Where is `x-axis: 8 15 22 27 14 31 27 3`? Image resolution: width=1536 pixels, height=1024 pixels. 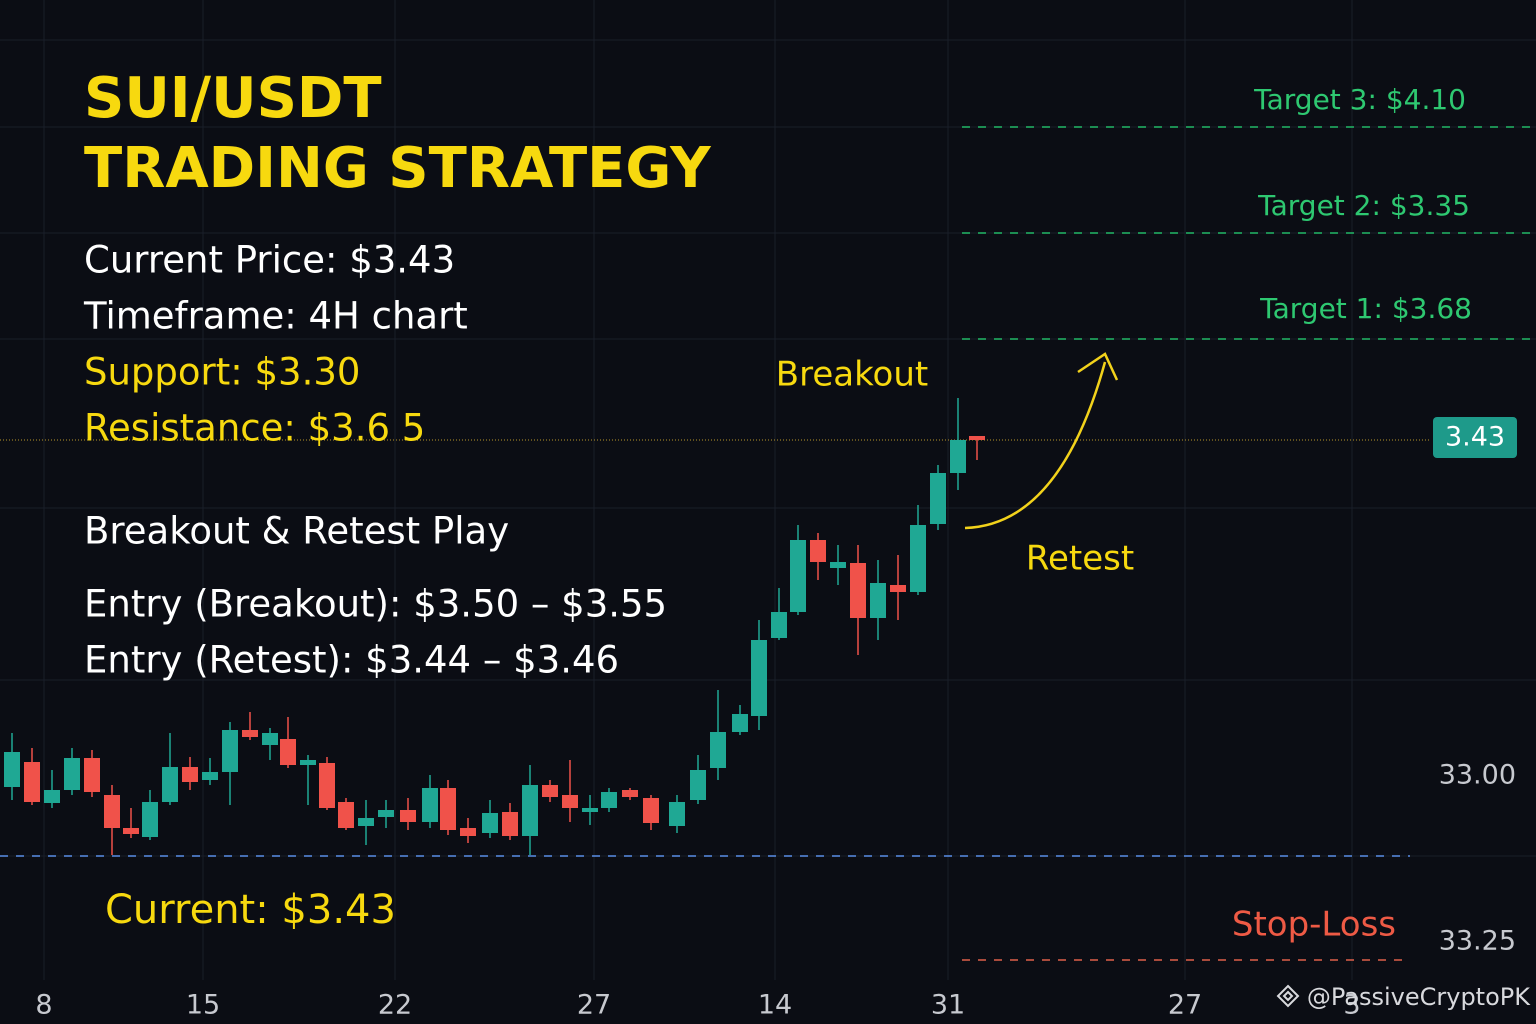
x-axis: 8 15 22 27 14 31 27 3 is located at coordinates (697, 1005).